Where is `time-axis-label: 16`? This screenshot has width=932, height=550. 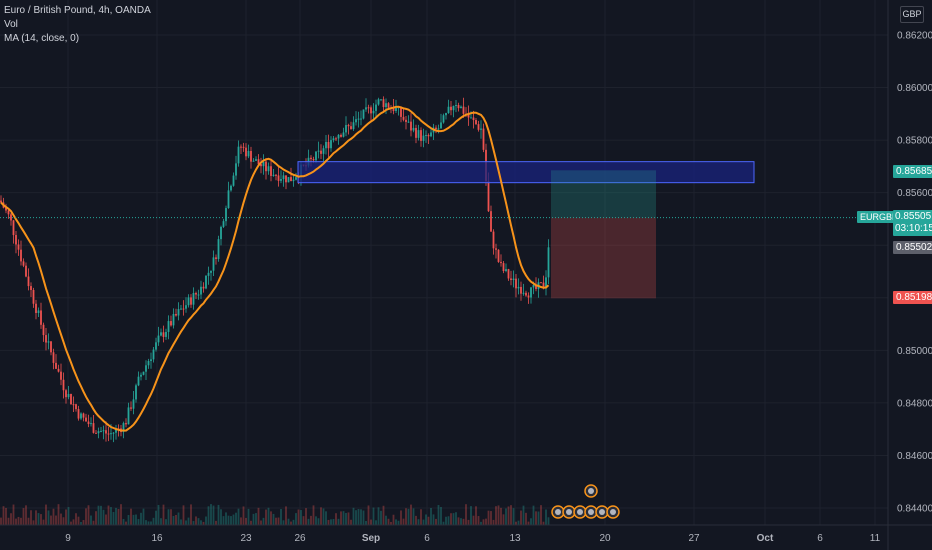 time-axis-label: 16 is located at coordinates (157, 538).